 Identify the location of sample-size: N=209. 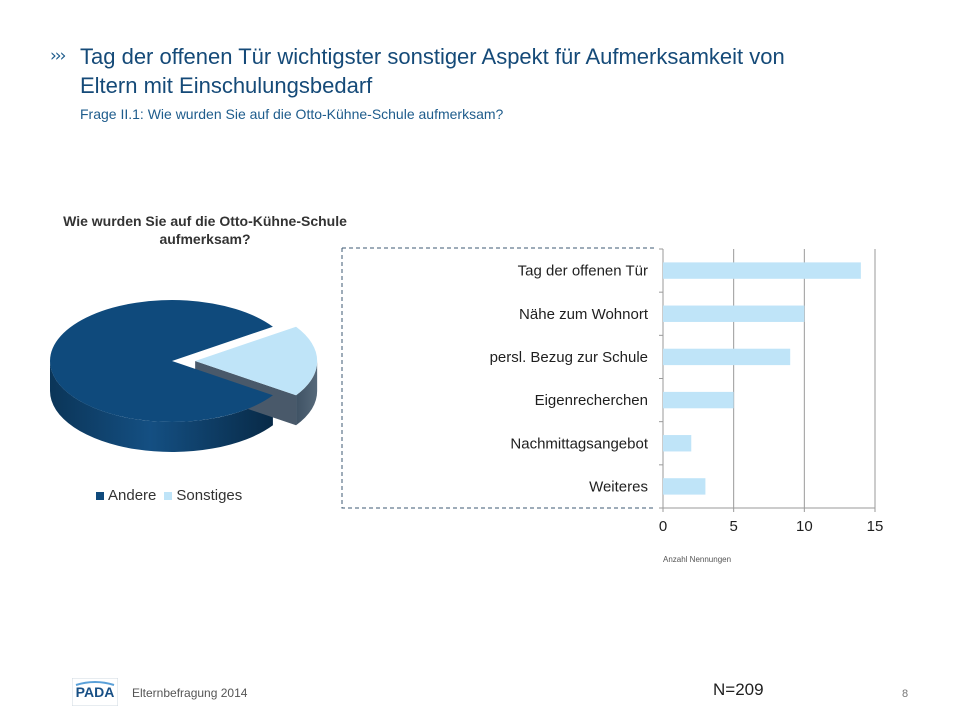
(738, 689).